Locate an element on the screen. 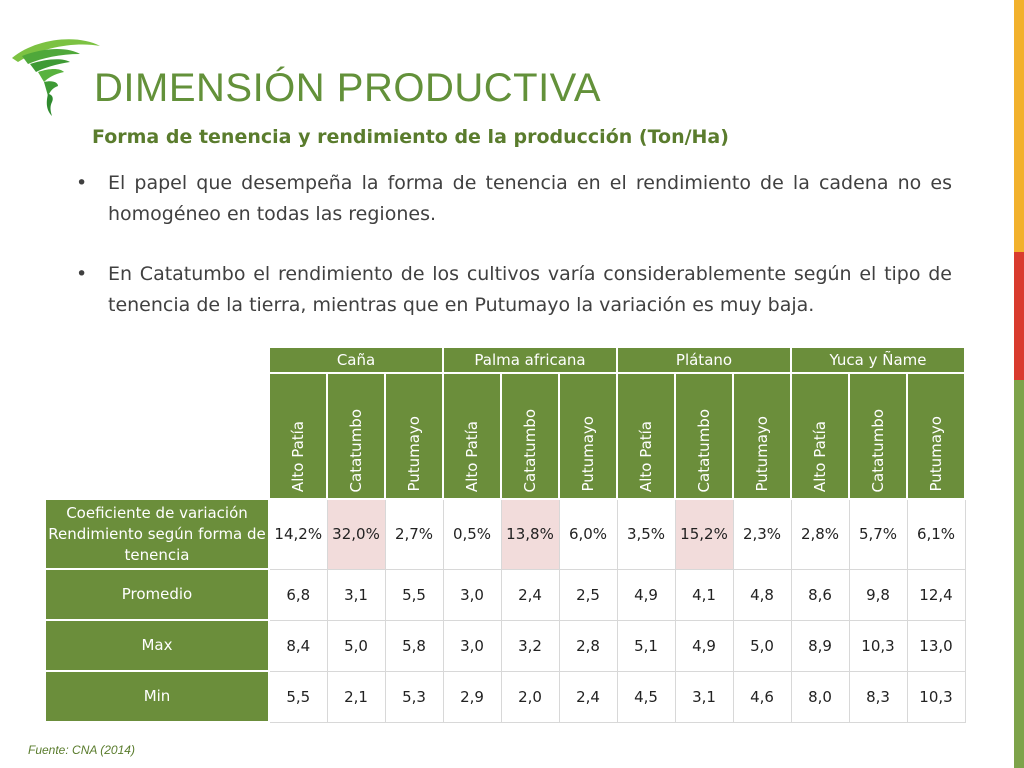  table-cell: 5,1 is located at coordinates (646, 645).